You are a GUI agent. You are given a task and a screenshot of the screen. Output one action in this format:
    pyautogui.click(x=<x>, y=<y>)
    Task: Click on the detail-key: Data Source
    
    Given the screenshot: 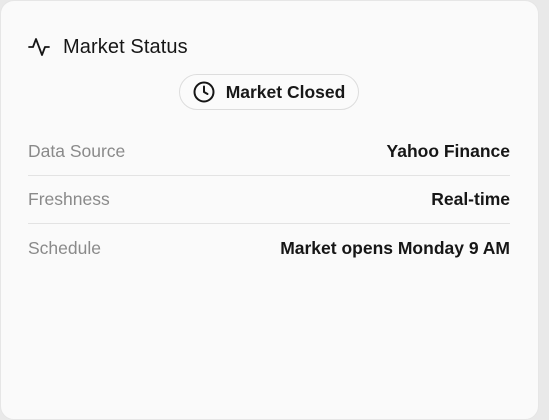 What is the action you would take?
    pyautogui.click(x=77, y=151)
    